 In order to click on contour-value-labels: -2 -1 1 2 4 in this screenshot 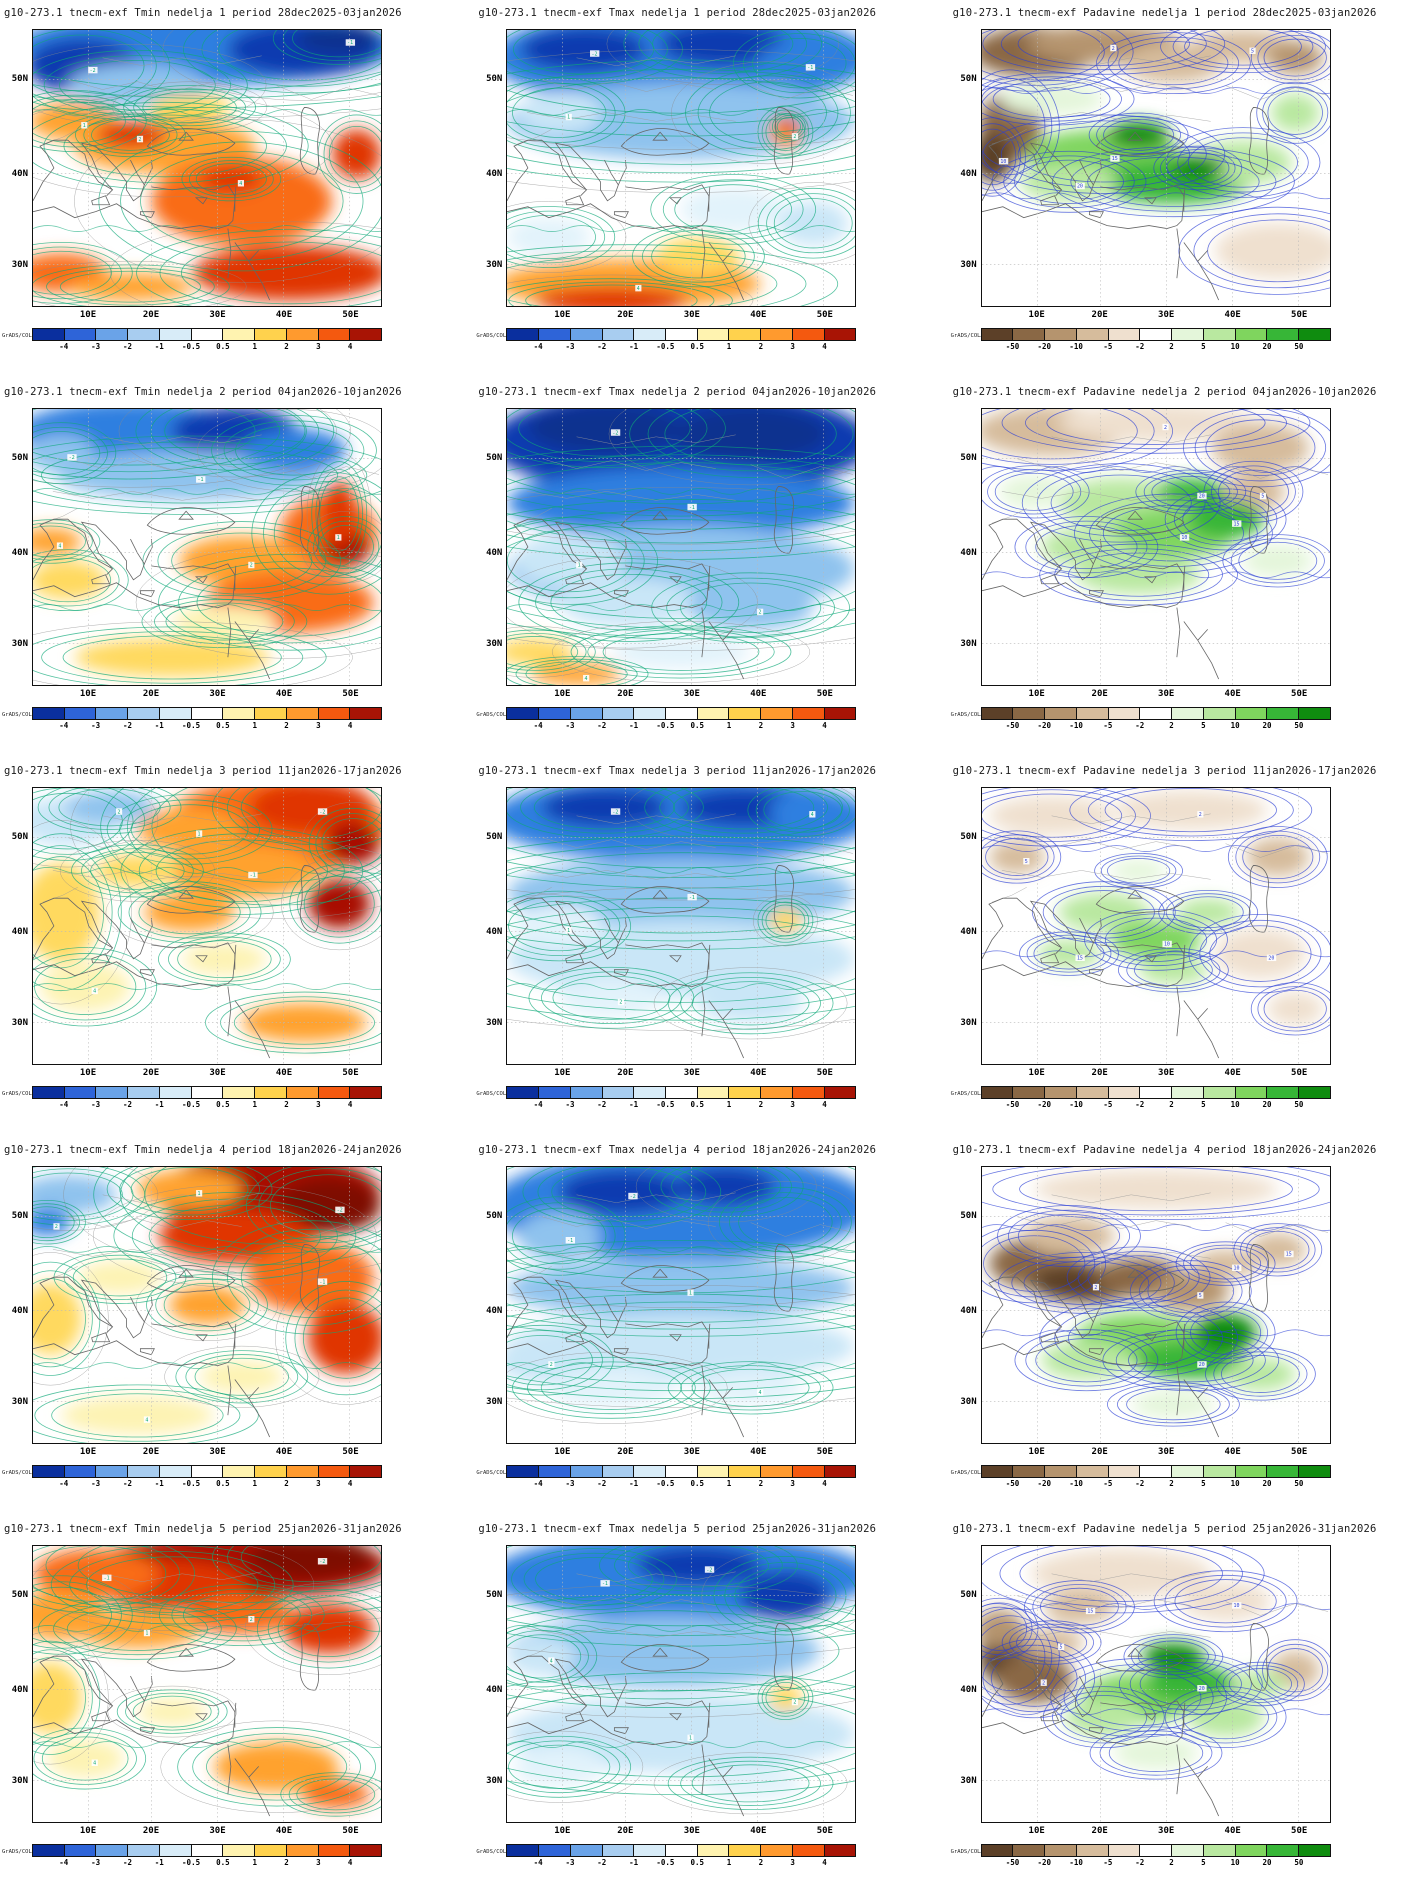, I will do `click(690, 171)`.